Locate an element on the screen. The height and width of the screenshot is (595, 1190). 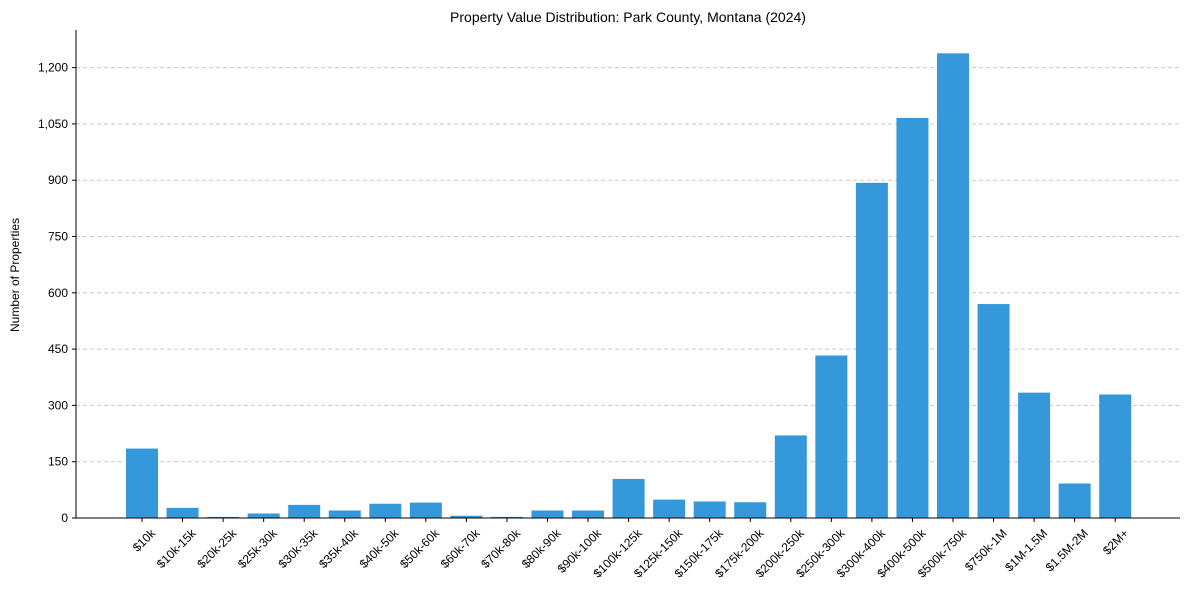
y-tick-label: 1,200 is located at coordinates (53, 68).